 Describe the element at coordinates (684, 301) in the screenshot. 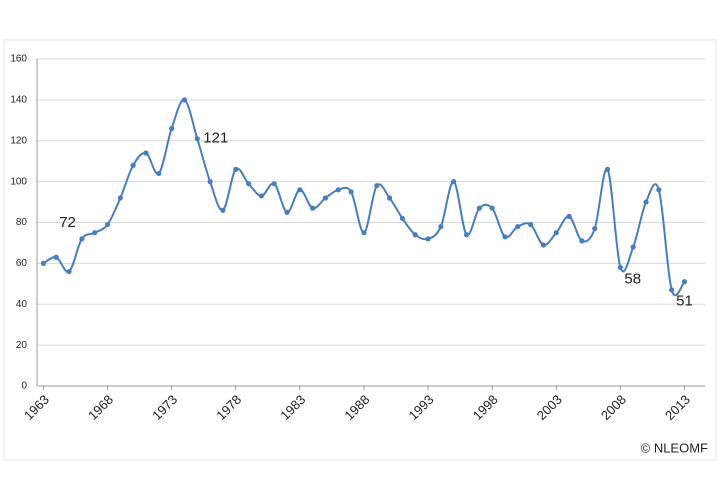

I see `value-label: 51` at that location.